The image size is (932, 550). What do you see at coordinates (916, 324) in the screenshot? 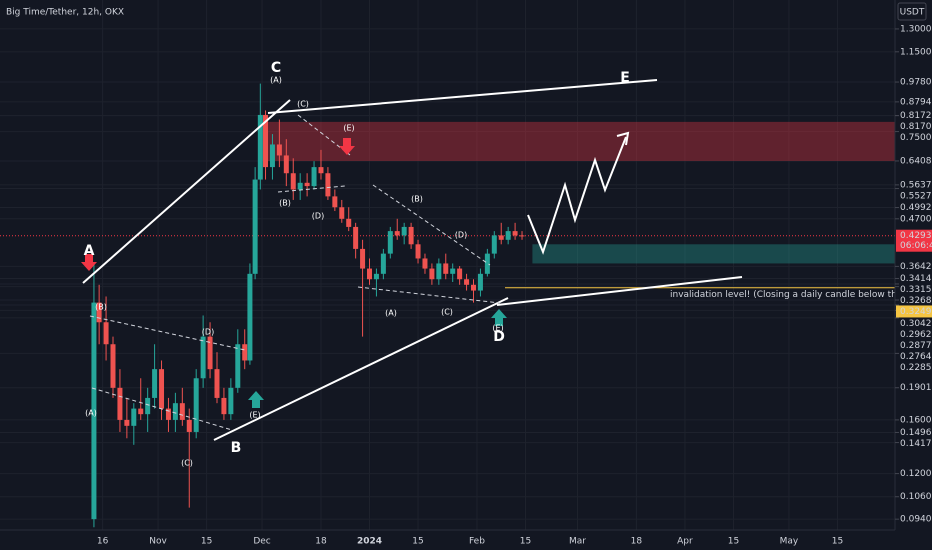
I see `y-tick-label: 0.3042` at bounding box center [916, 324].